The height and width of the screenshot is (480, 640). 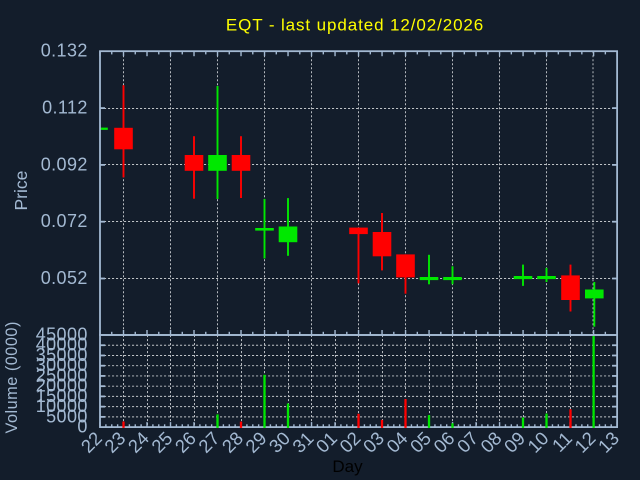 I want to click on svg-text: Day, so click(x=347, y=466).